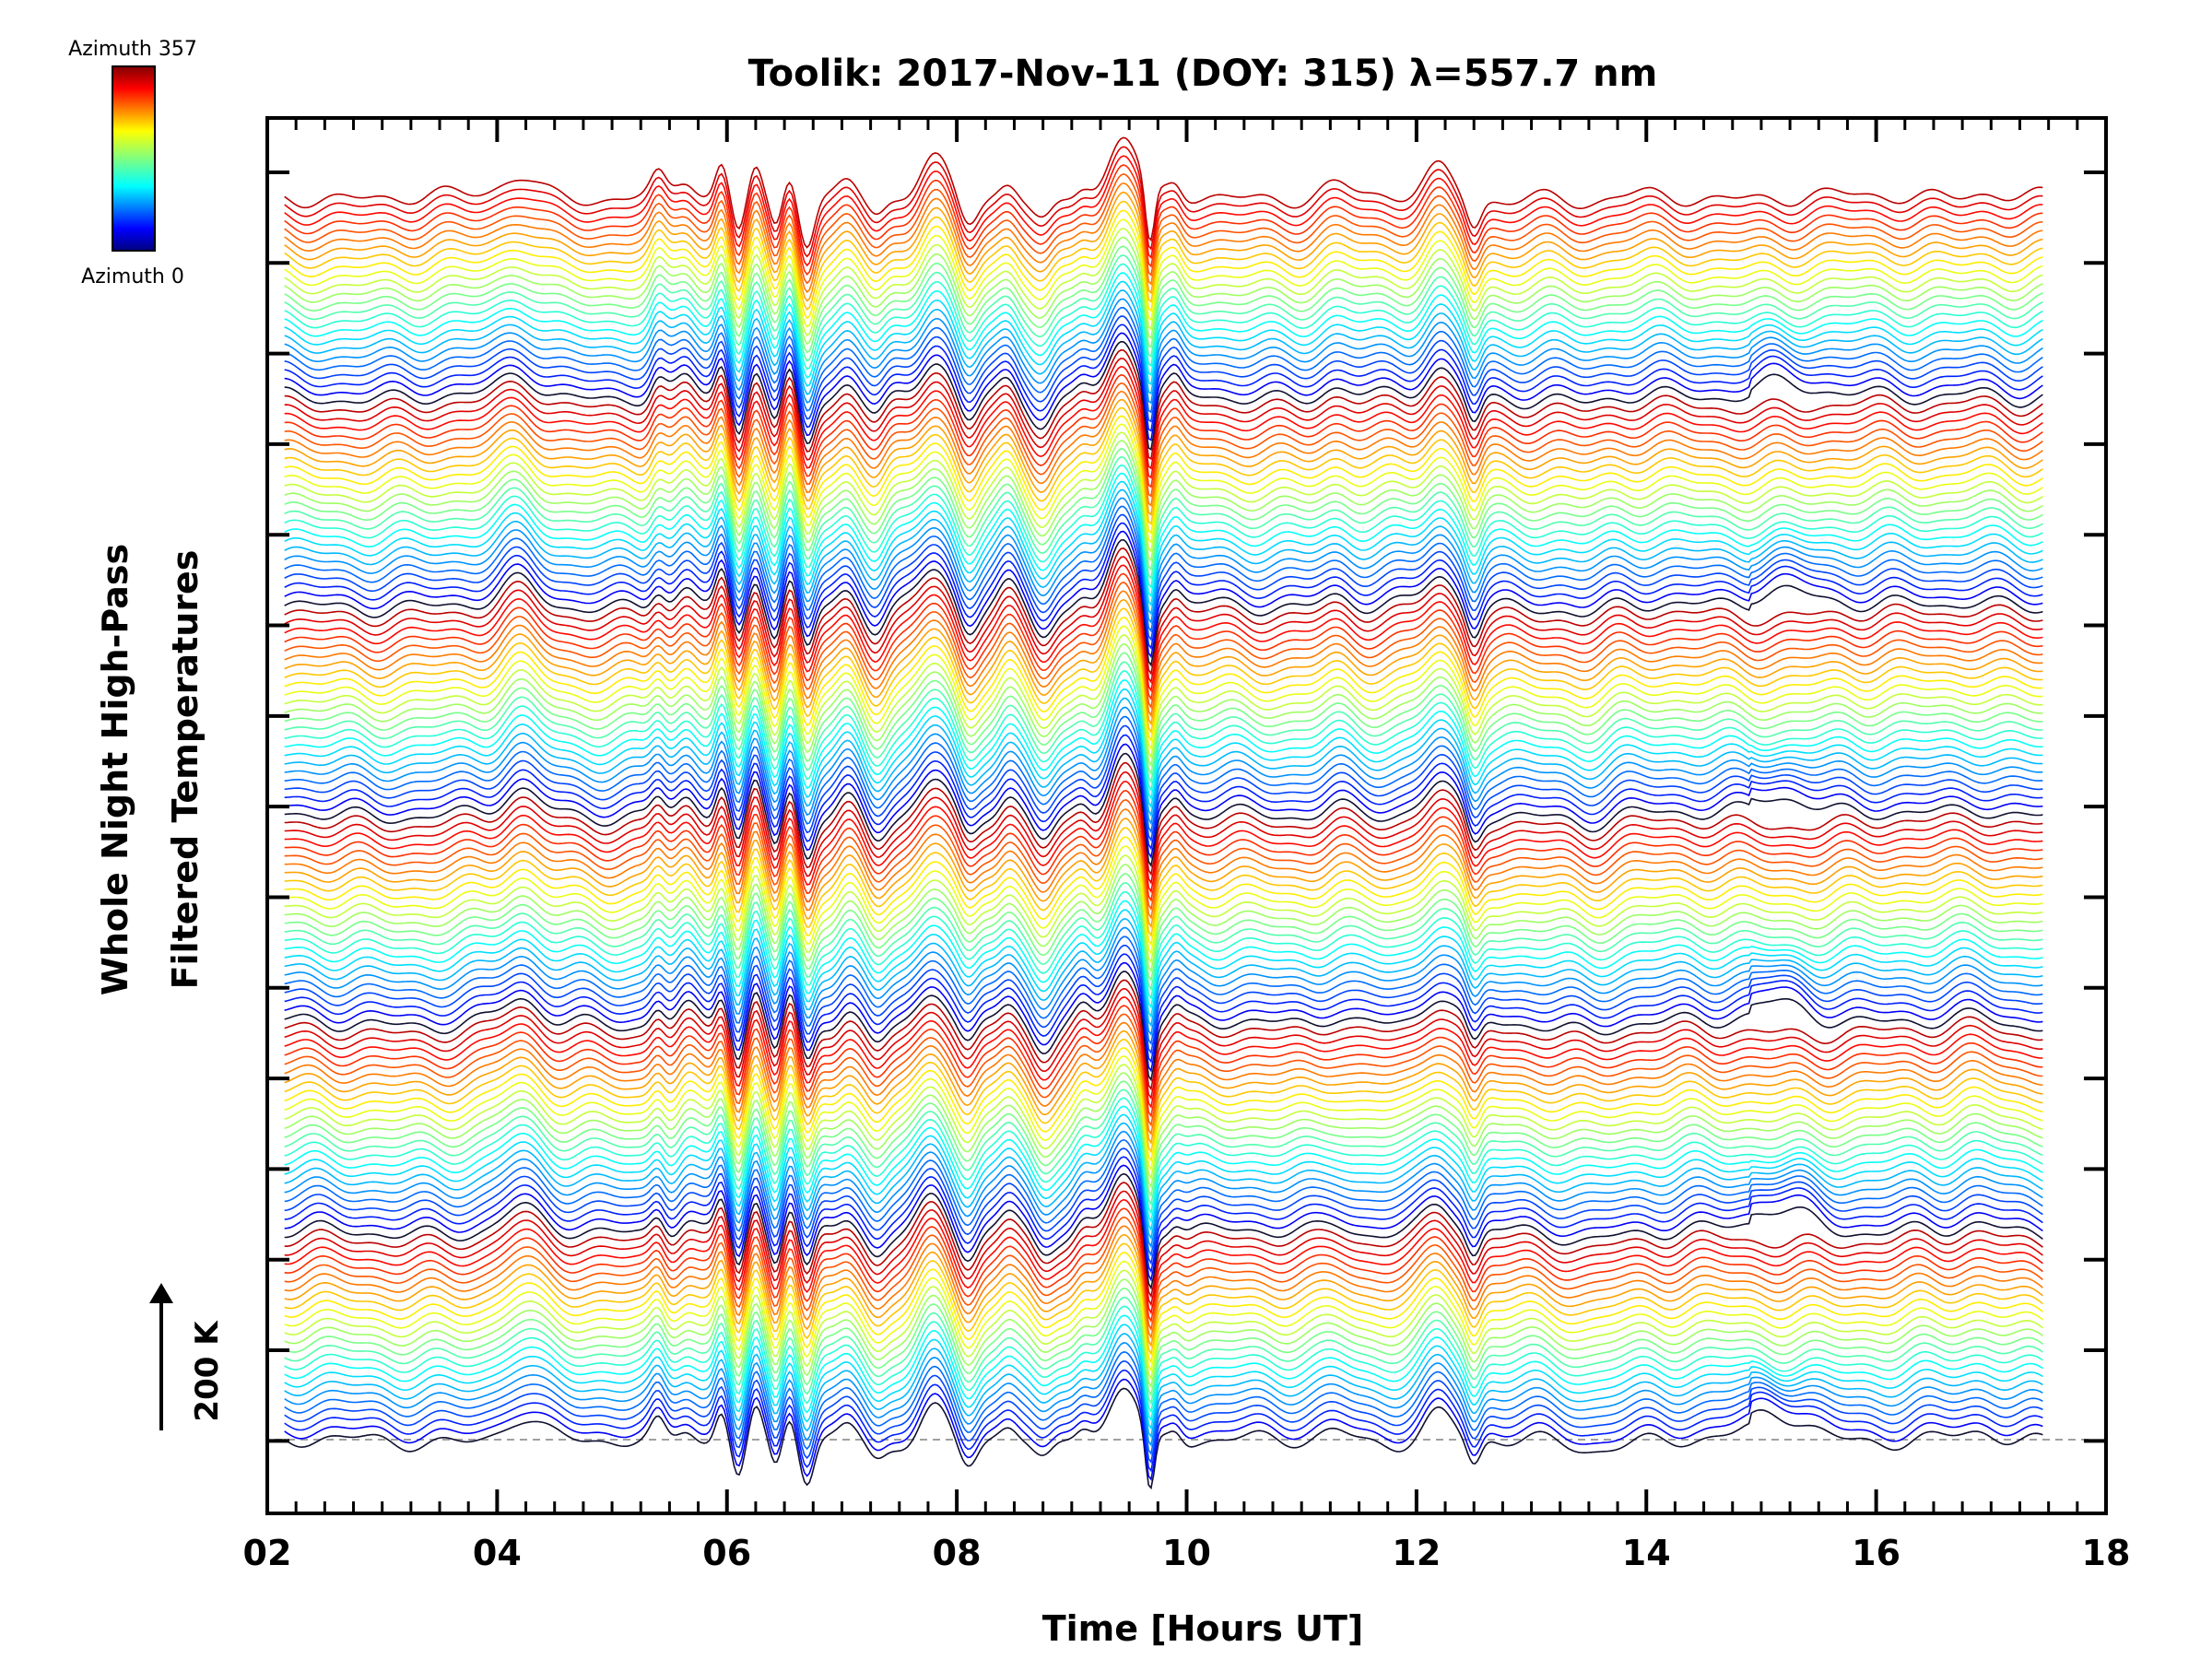 The image size is (2212, 1659). Describe the element at coordinates (726, 1553) in the screenshot. I see `x-tick-label-06: 06` at that location.